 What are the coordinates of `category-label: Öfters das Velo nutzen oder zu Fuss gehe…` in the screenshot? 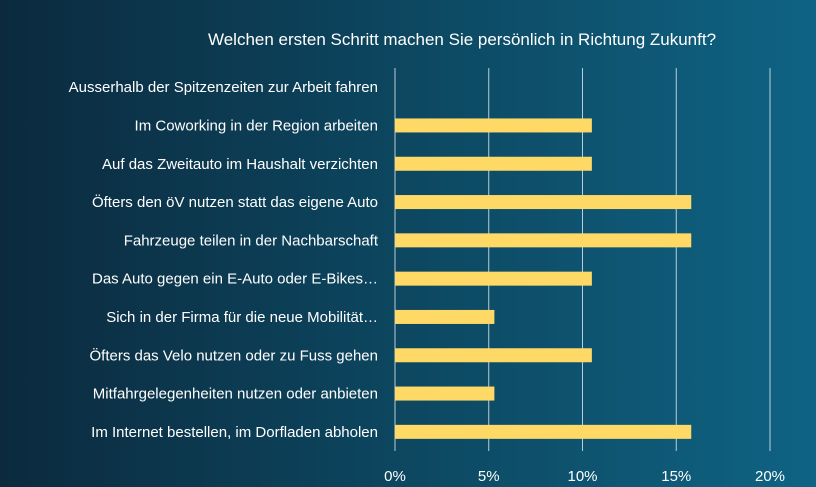 It's located at (233, 355).